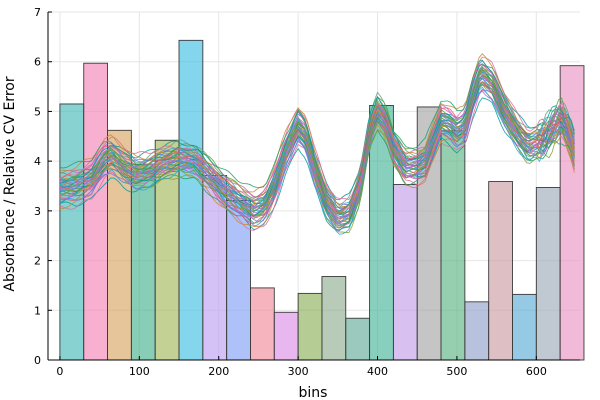 The width and height of the screenshot is (600, 400). What do you see at coordinates (37, 12) in the screenshot?
I see `y-tick-label: 7` at bounding box center [37, 12].